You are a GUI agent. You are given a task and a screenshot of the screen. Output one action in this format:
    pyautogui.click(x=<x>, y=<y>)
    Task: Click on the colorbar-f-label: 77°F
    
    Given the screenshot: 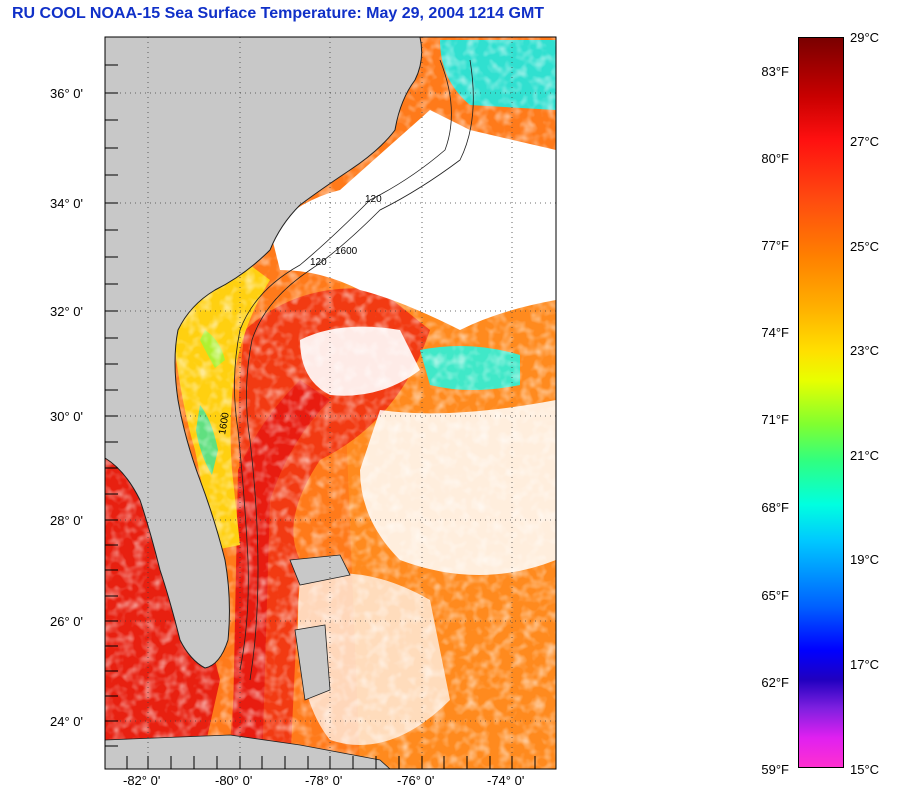 What is the action you would take?
    pyautogui.click(x=775, y=245)
    